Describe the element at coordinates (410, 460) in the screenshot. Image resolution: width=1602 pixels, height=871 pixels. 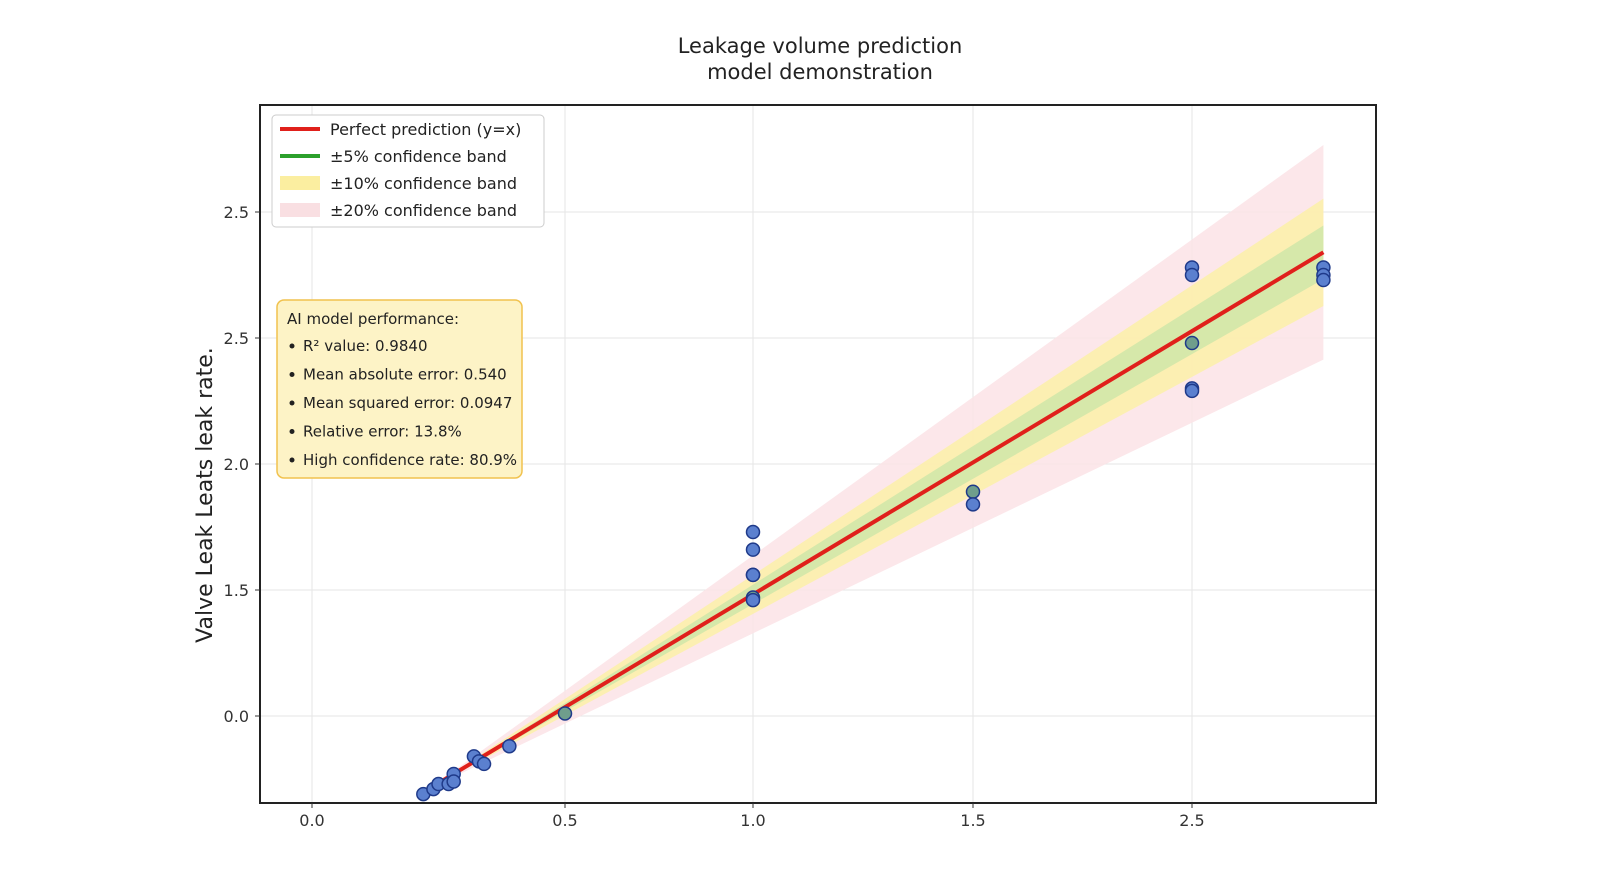
I see `stats-item: High confidence rate: 80.9%` at that location.